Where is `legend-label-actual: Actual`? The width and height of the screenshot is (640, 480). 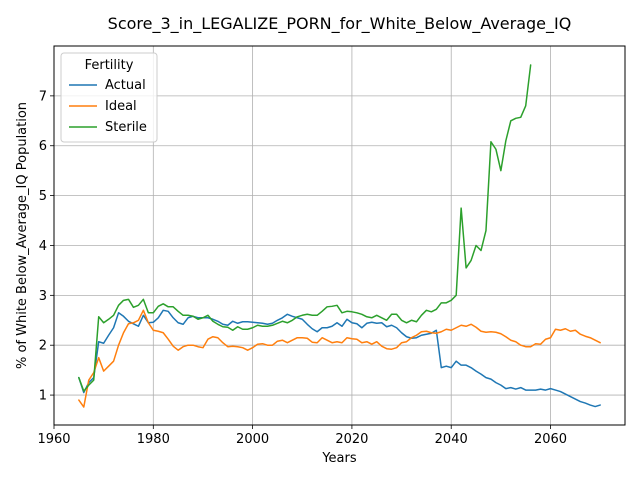
legend-label-actual: Actual is located at coordinates (125, 85).